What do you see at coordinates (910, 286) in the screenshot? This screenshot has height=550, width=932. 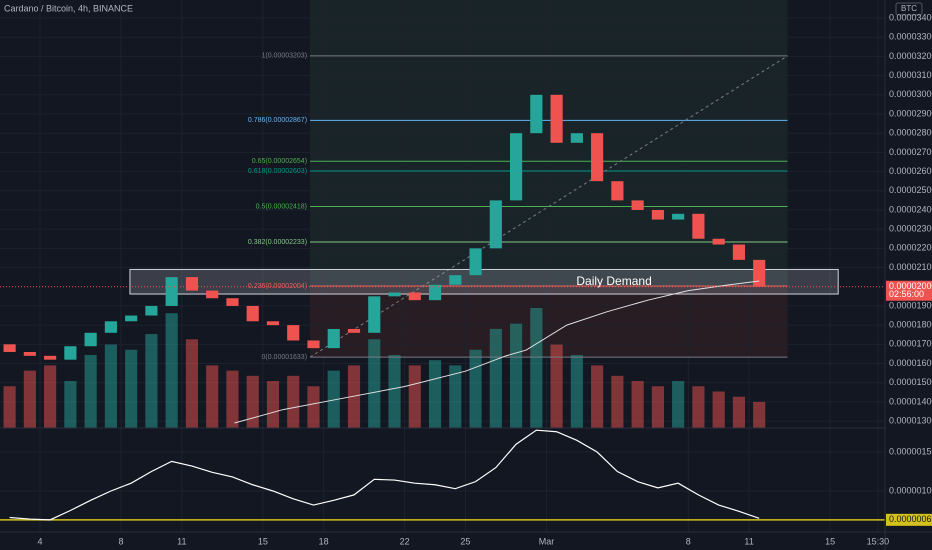 I see `last-price-label: 0.00002000` at bounding box center [910, 286].